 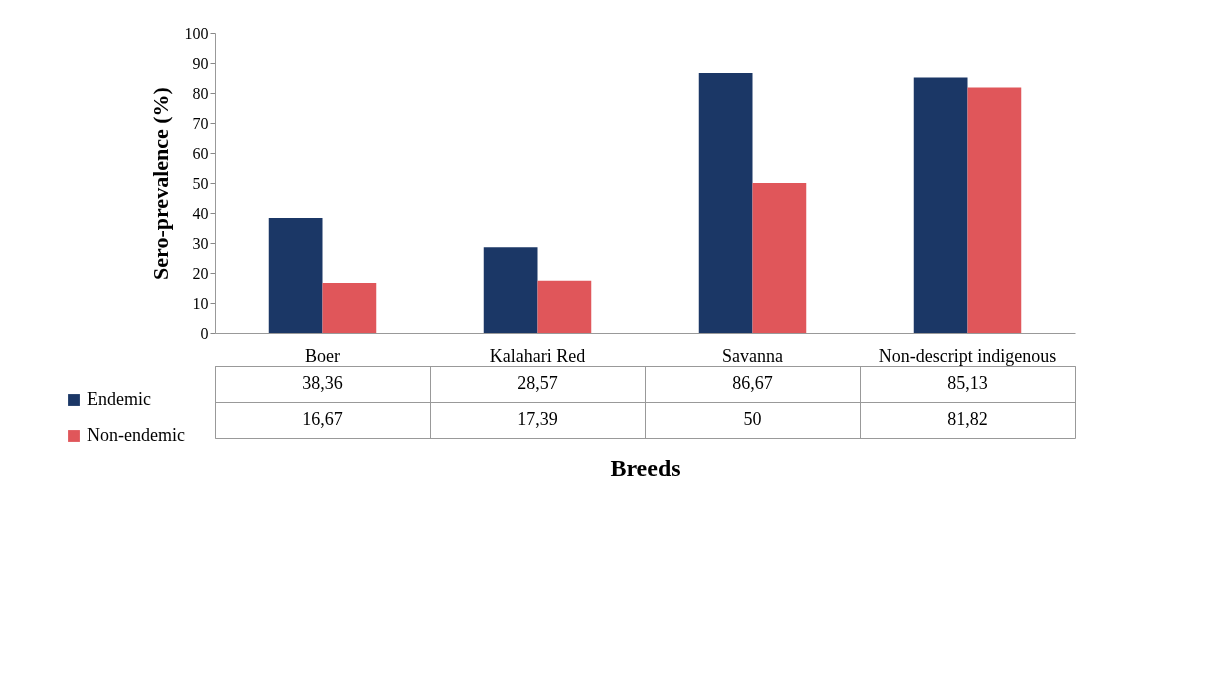 I want to click on y-tick-label: 50, so click(x=200, y=183).